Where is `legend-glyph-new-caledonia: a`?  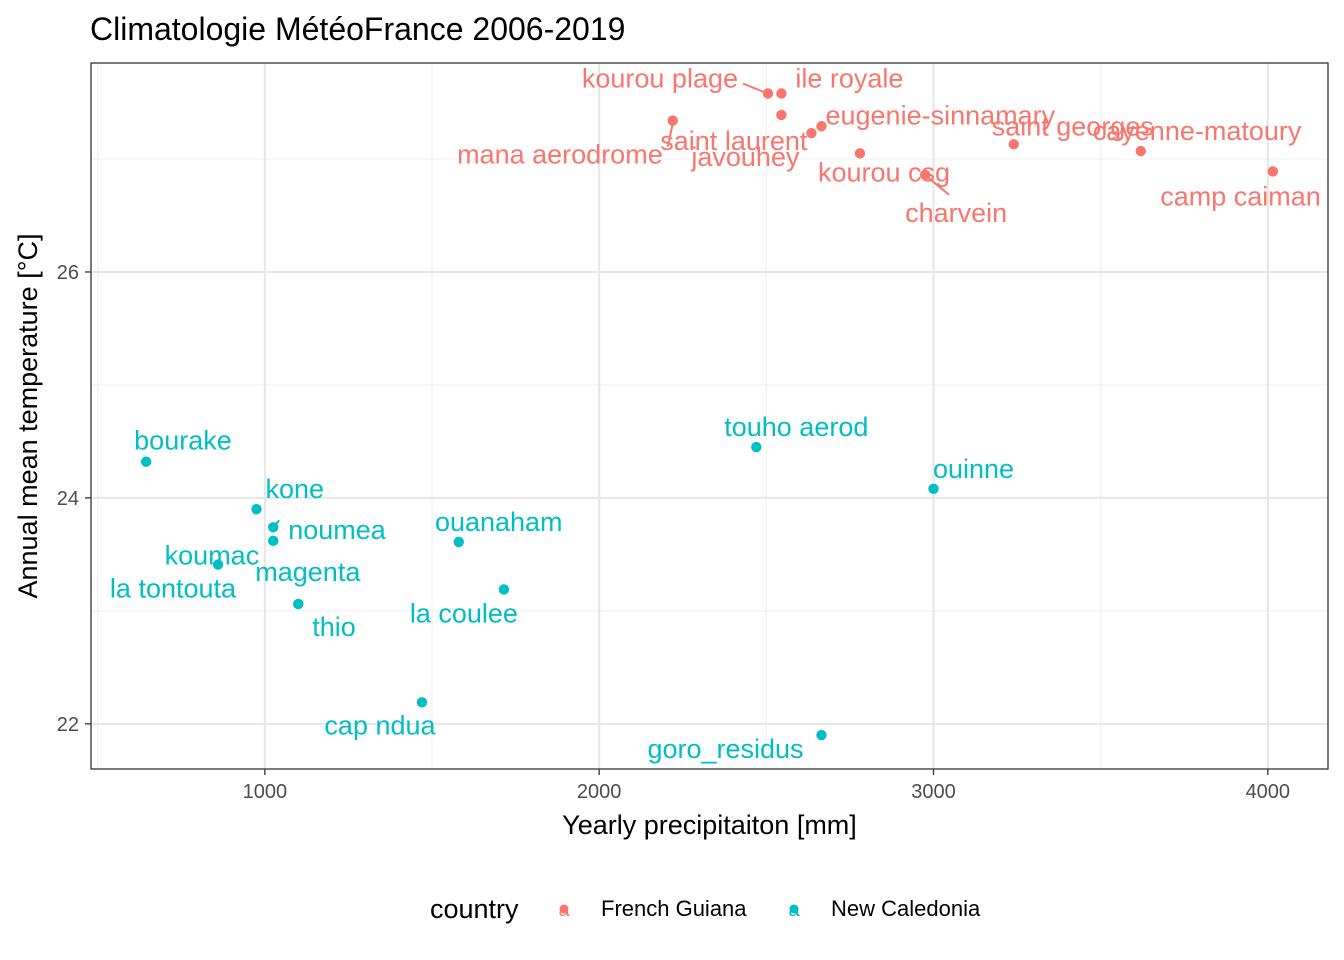 legend-glyph-new-caledonia: a is located at coordinates (794, 910).